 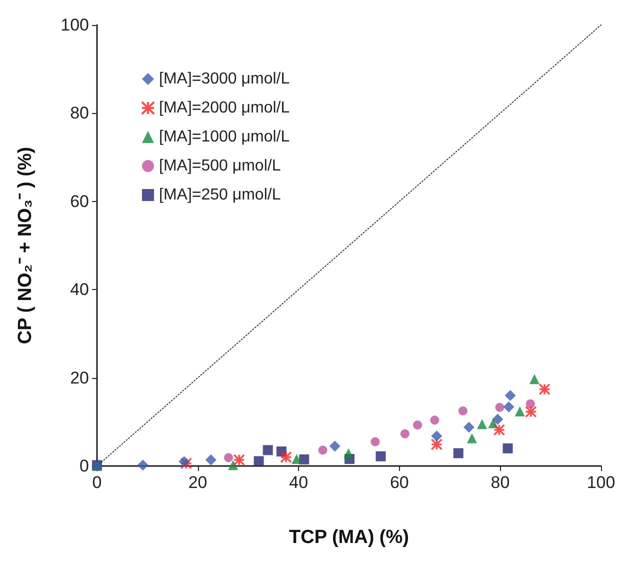 What do you see at coordinates (224, 79) in the screenshot?
I see `legend-label: [MA]=3000 μmol/L` at bounding box center [224, 79].